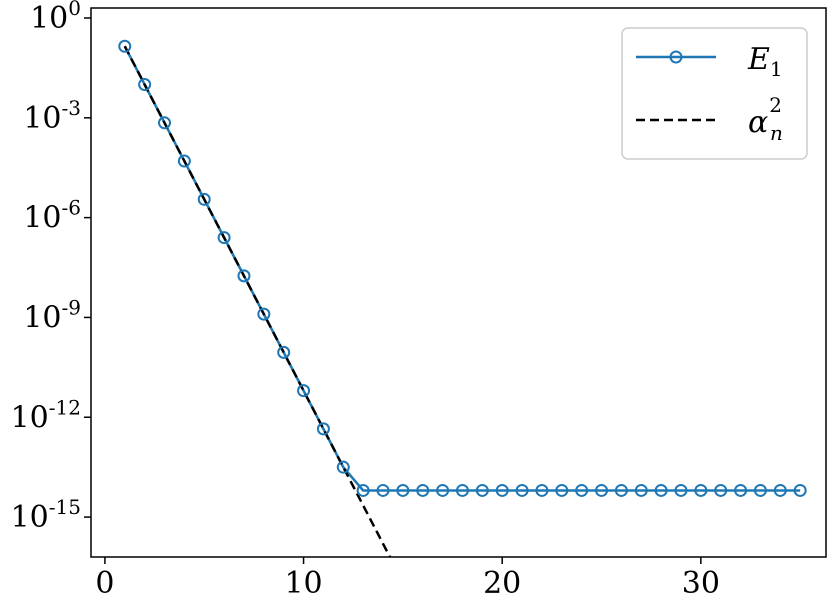 The width and height of the screenshot is (830, 606). I want to click on x-tick-label: 30, so click(701, 583).